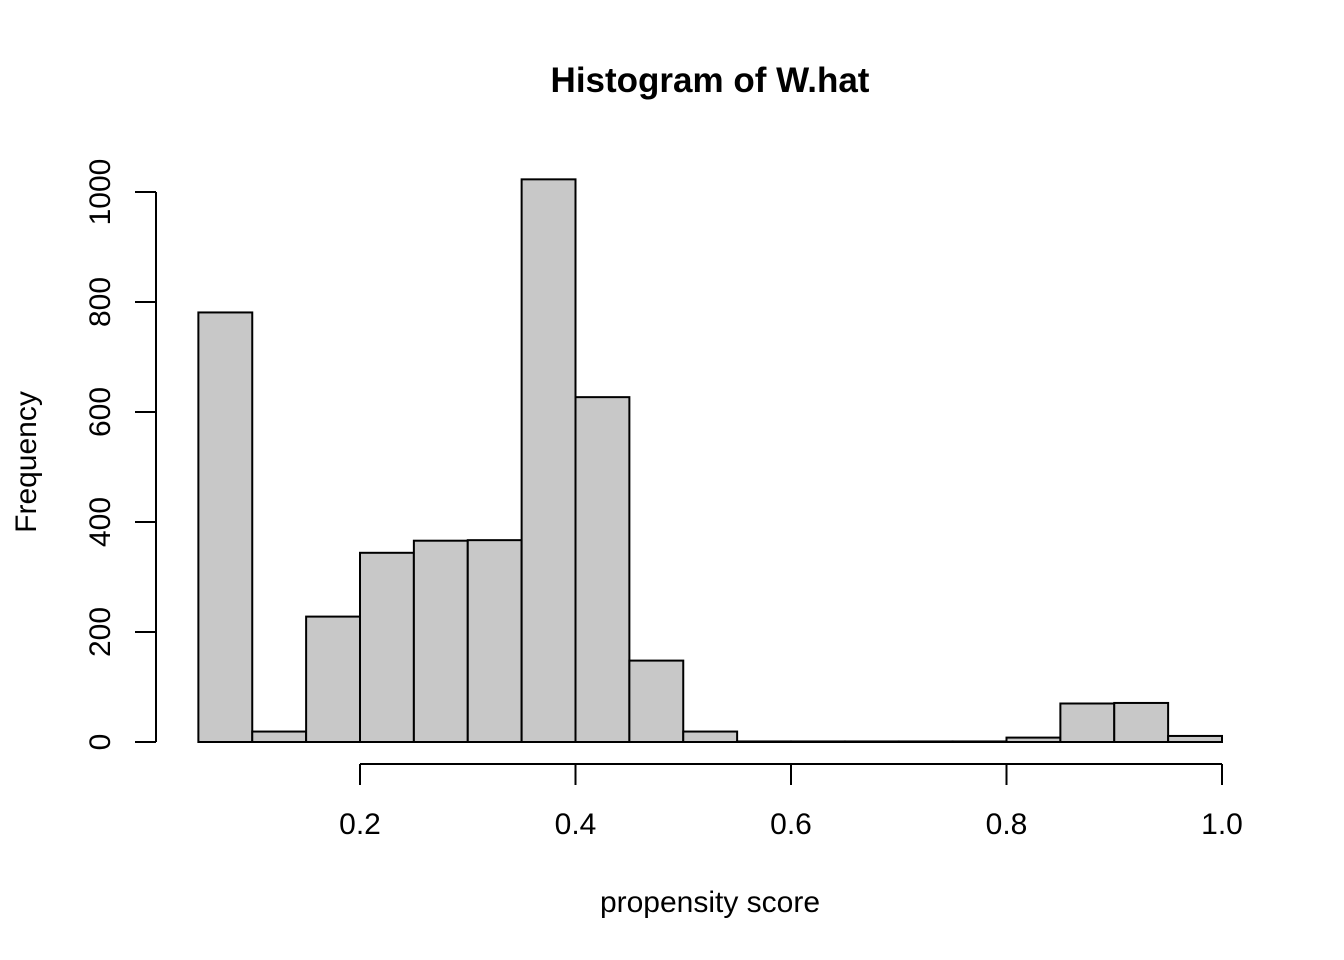  What do you see at coordinates (1007, 824) in the screenshot?
I see `x-tick-label: 0.8` at bounding box center [1007, 824].